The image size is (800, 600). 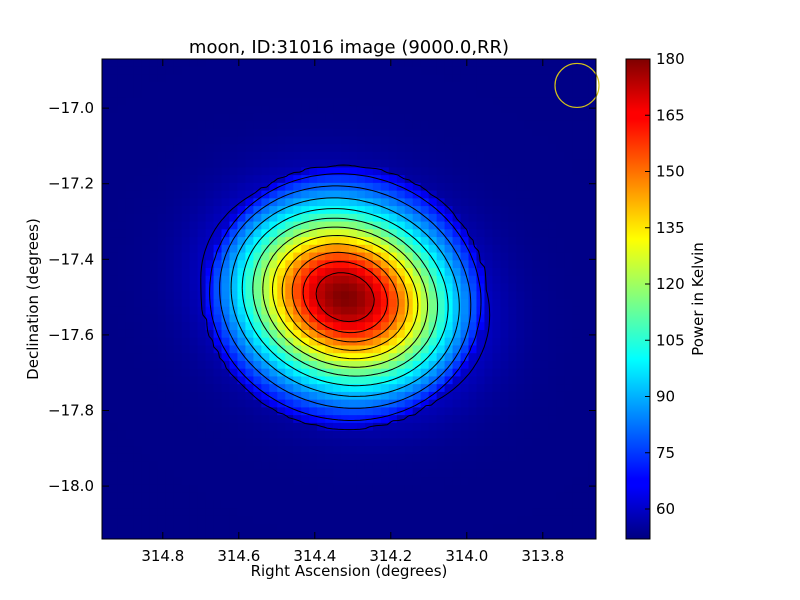 I want to click on colorbar-label: Power in Kelvin, so click(x=698, y=299).